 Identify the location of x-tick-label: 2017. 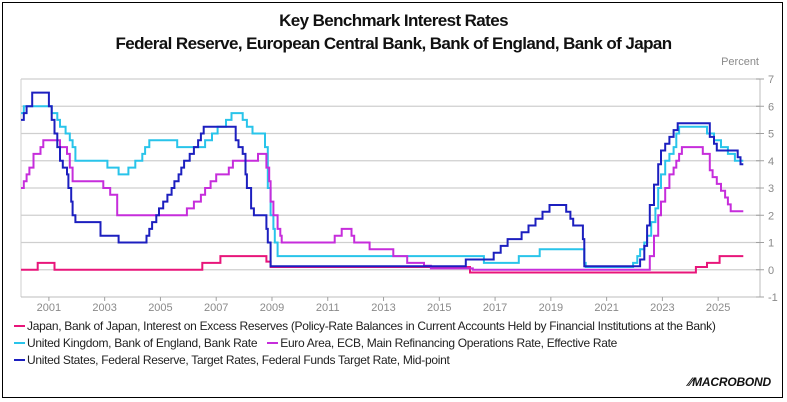
(495, 308).